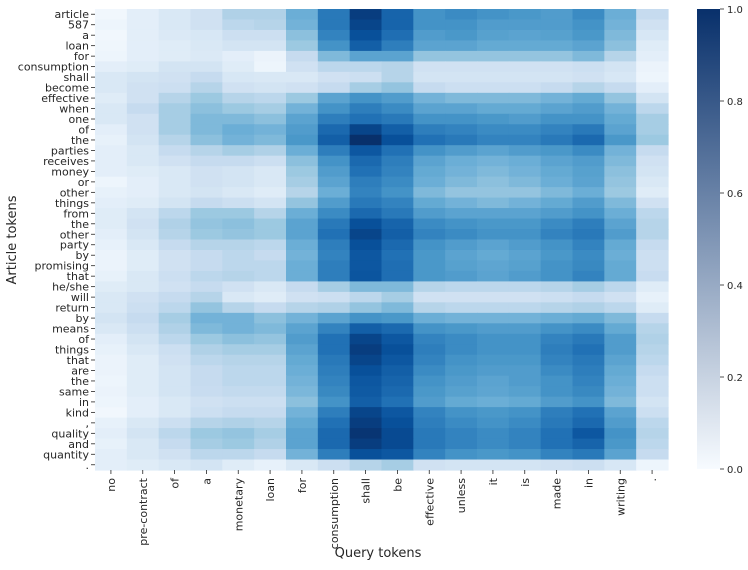 This screenshot has width=748, height=570. Describe the element at coordinates (397, 485) in the screenshot. I see `x-tick-label: be` at that location.